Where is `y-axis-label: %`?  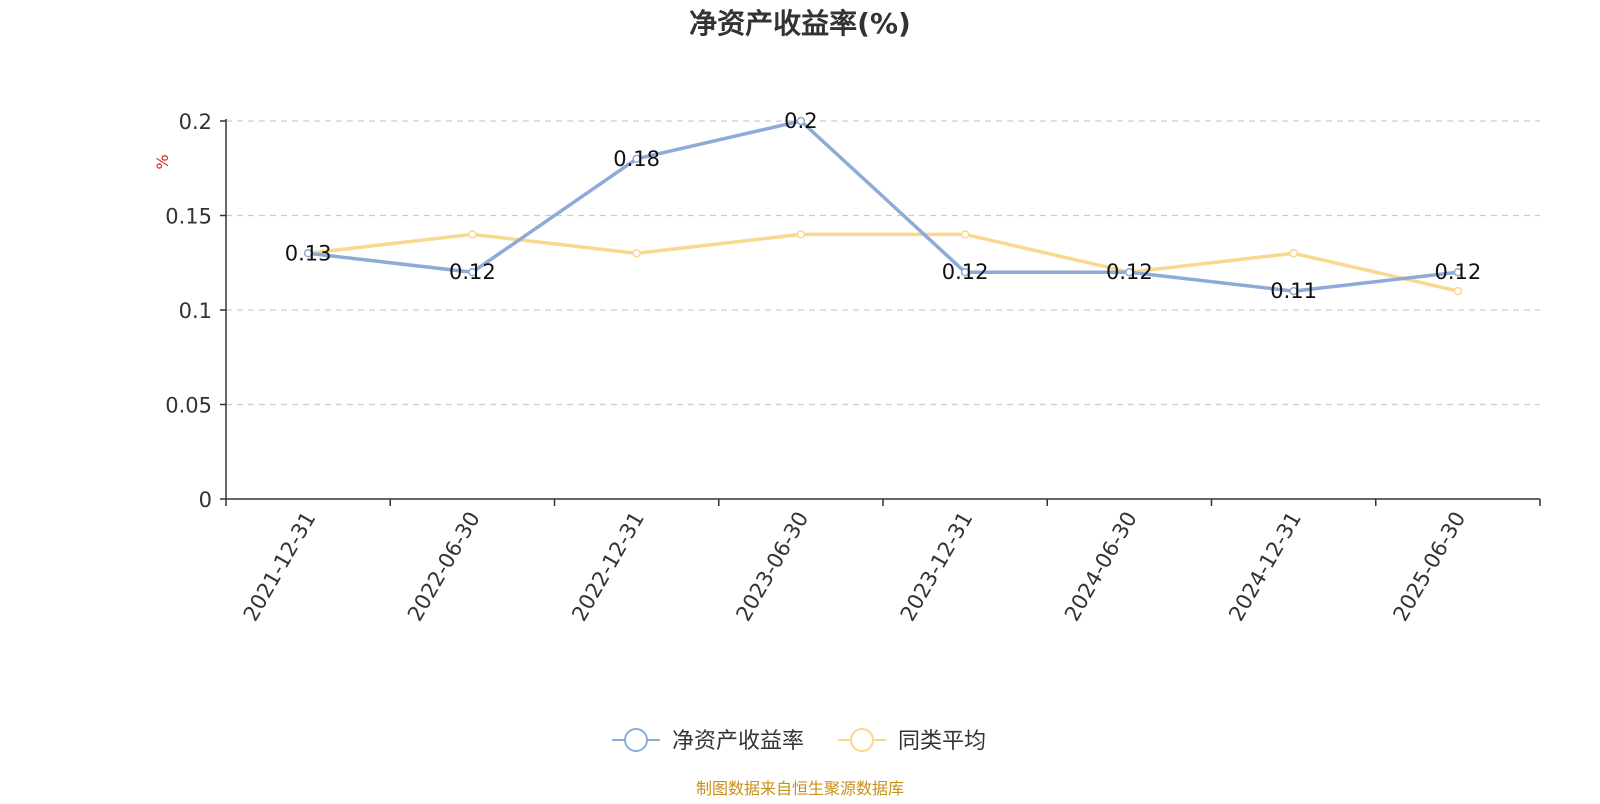 y-axis-label: % is located at coordinates (162, 161).